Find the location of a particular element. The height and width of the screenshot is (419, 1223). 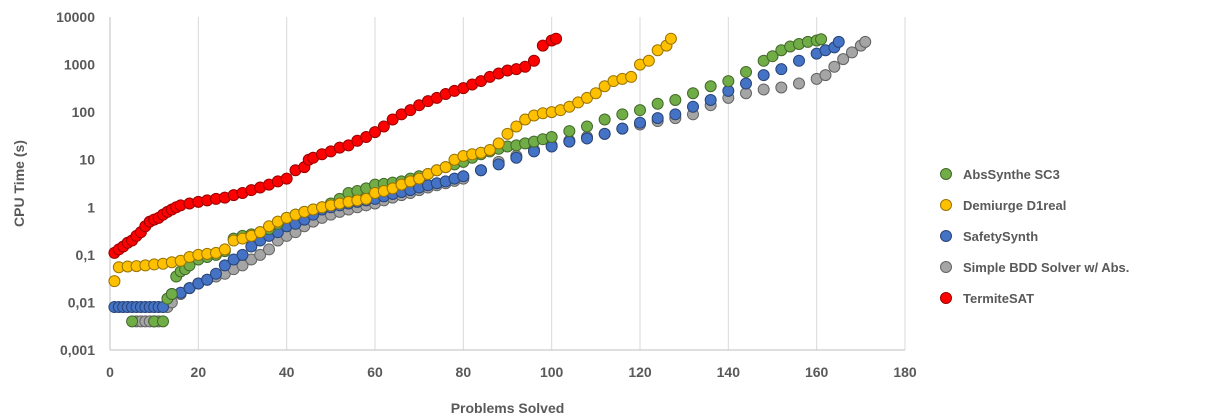

legend-entry: Demiurge D1real is located at coordinates (1003, 205).